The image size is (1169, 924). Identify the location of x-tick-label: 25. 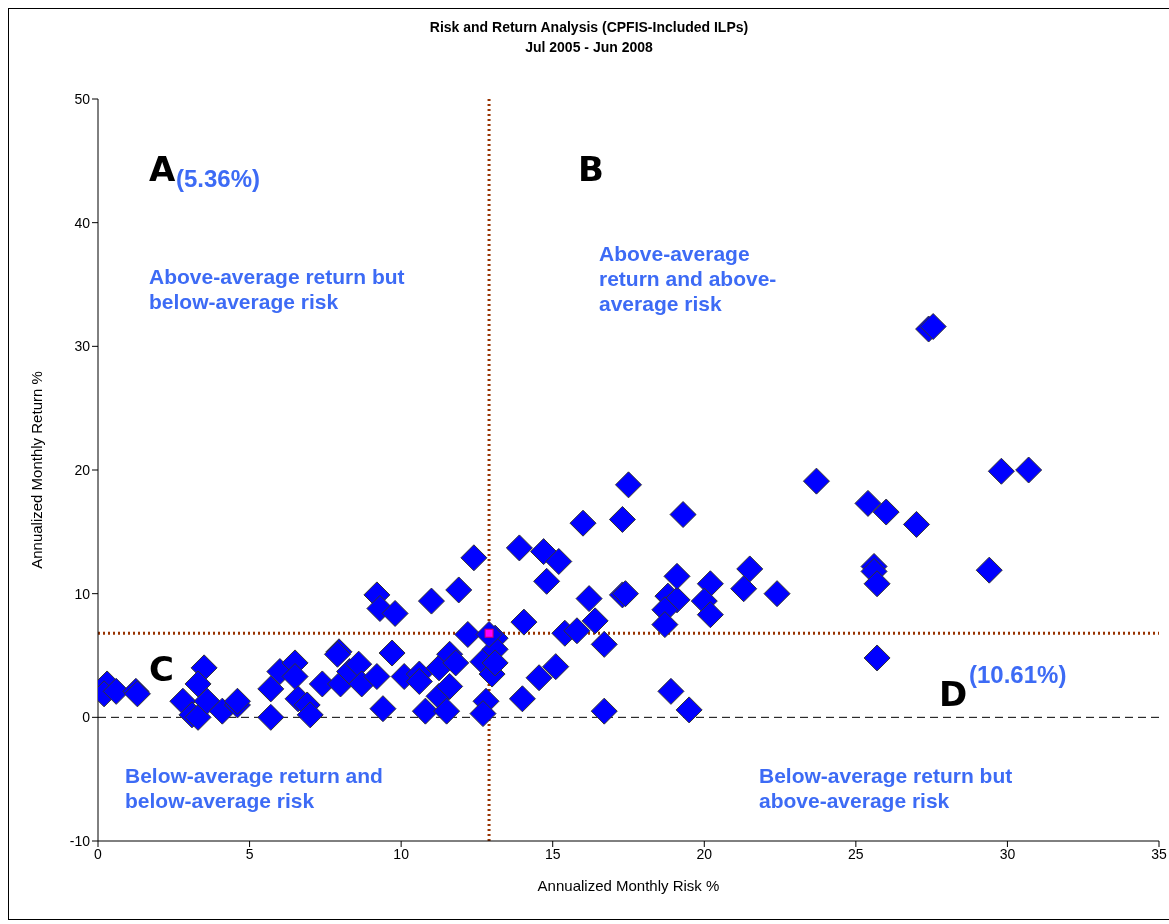
(856, 853).